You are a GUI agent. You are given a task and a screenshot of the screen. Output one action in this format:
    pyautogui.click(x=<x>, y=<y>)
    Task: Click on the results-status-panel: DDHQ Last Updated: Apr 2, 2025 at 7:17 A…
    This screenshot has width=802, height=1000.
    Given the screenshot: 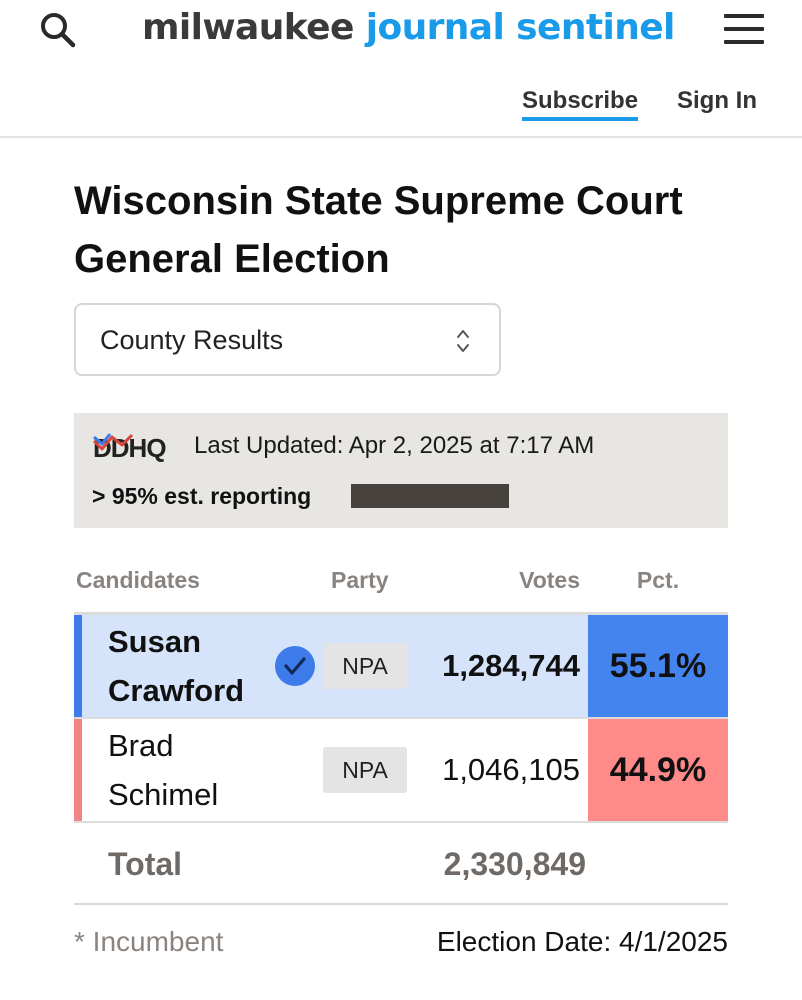 What is the action you would take?
    pyautogui.click(x=401, y=470)
    